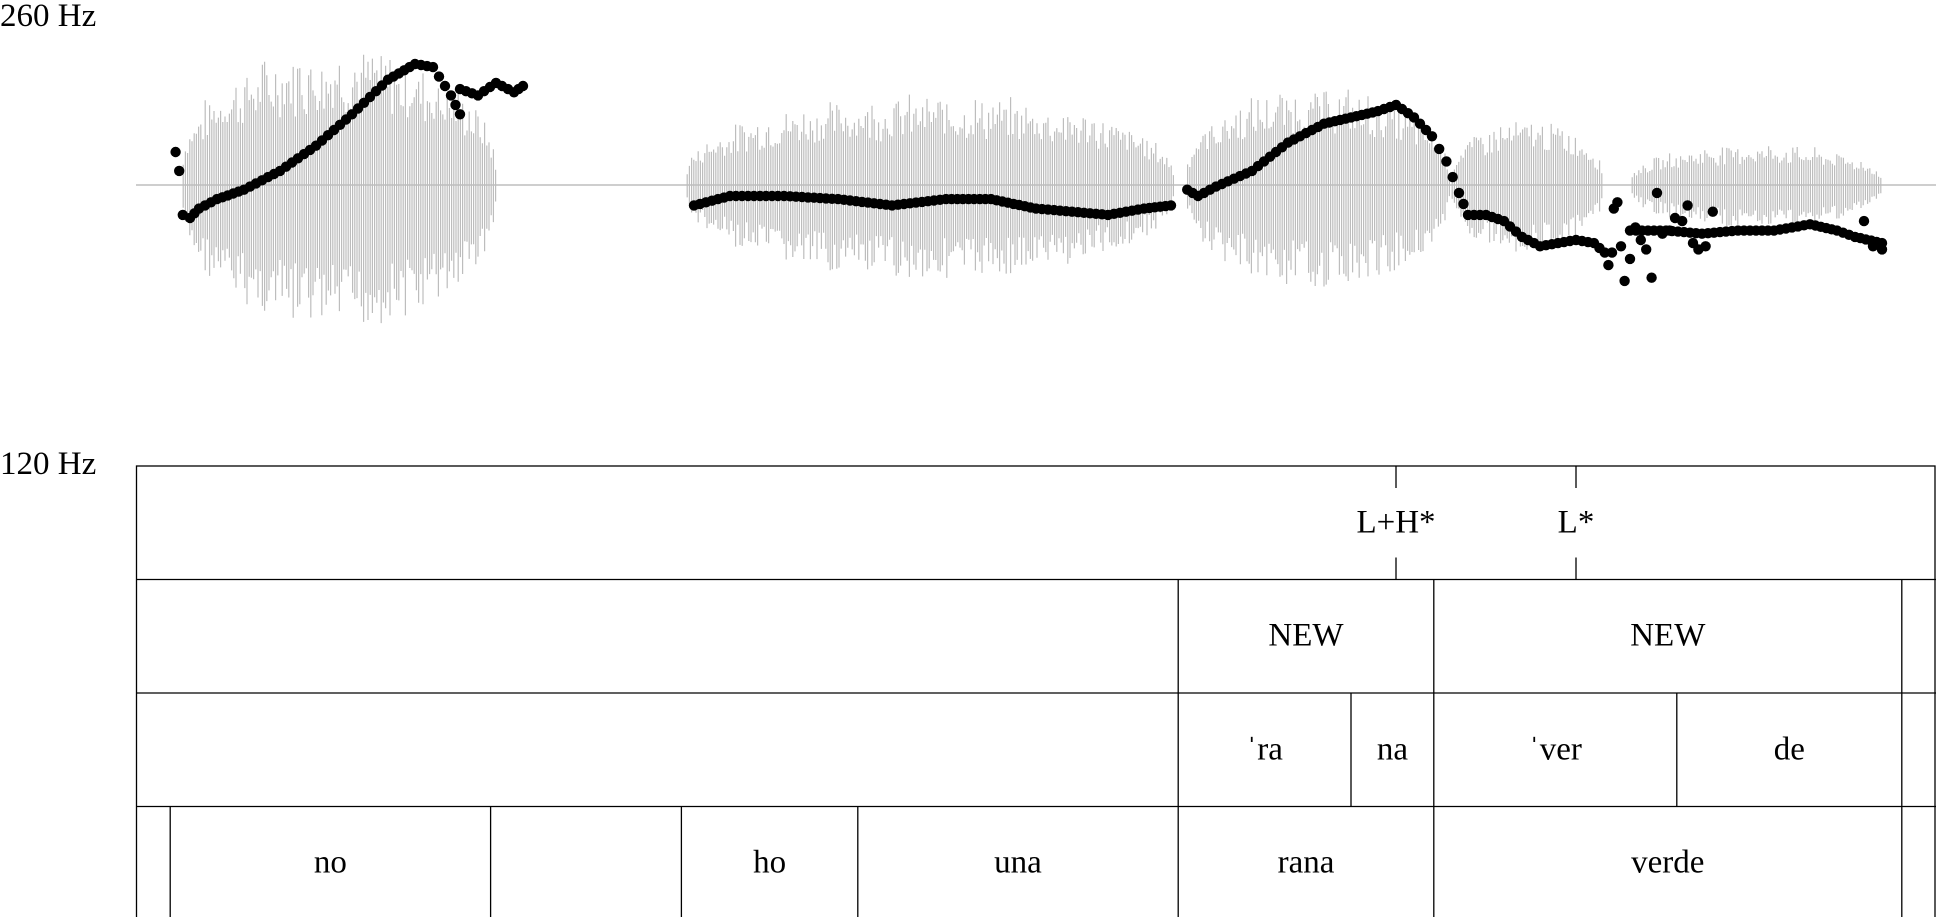 This screenshot has height=917, width=1936. Describe the element at coordinates (1392, 749) in the screenshot. I see `syllable-label-2: na` at that location.